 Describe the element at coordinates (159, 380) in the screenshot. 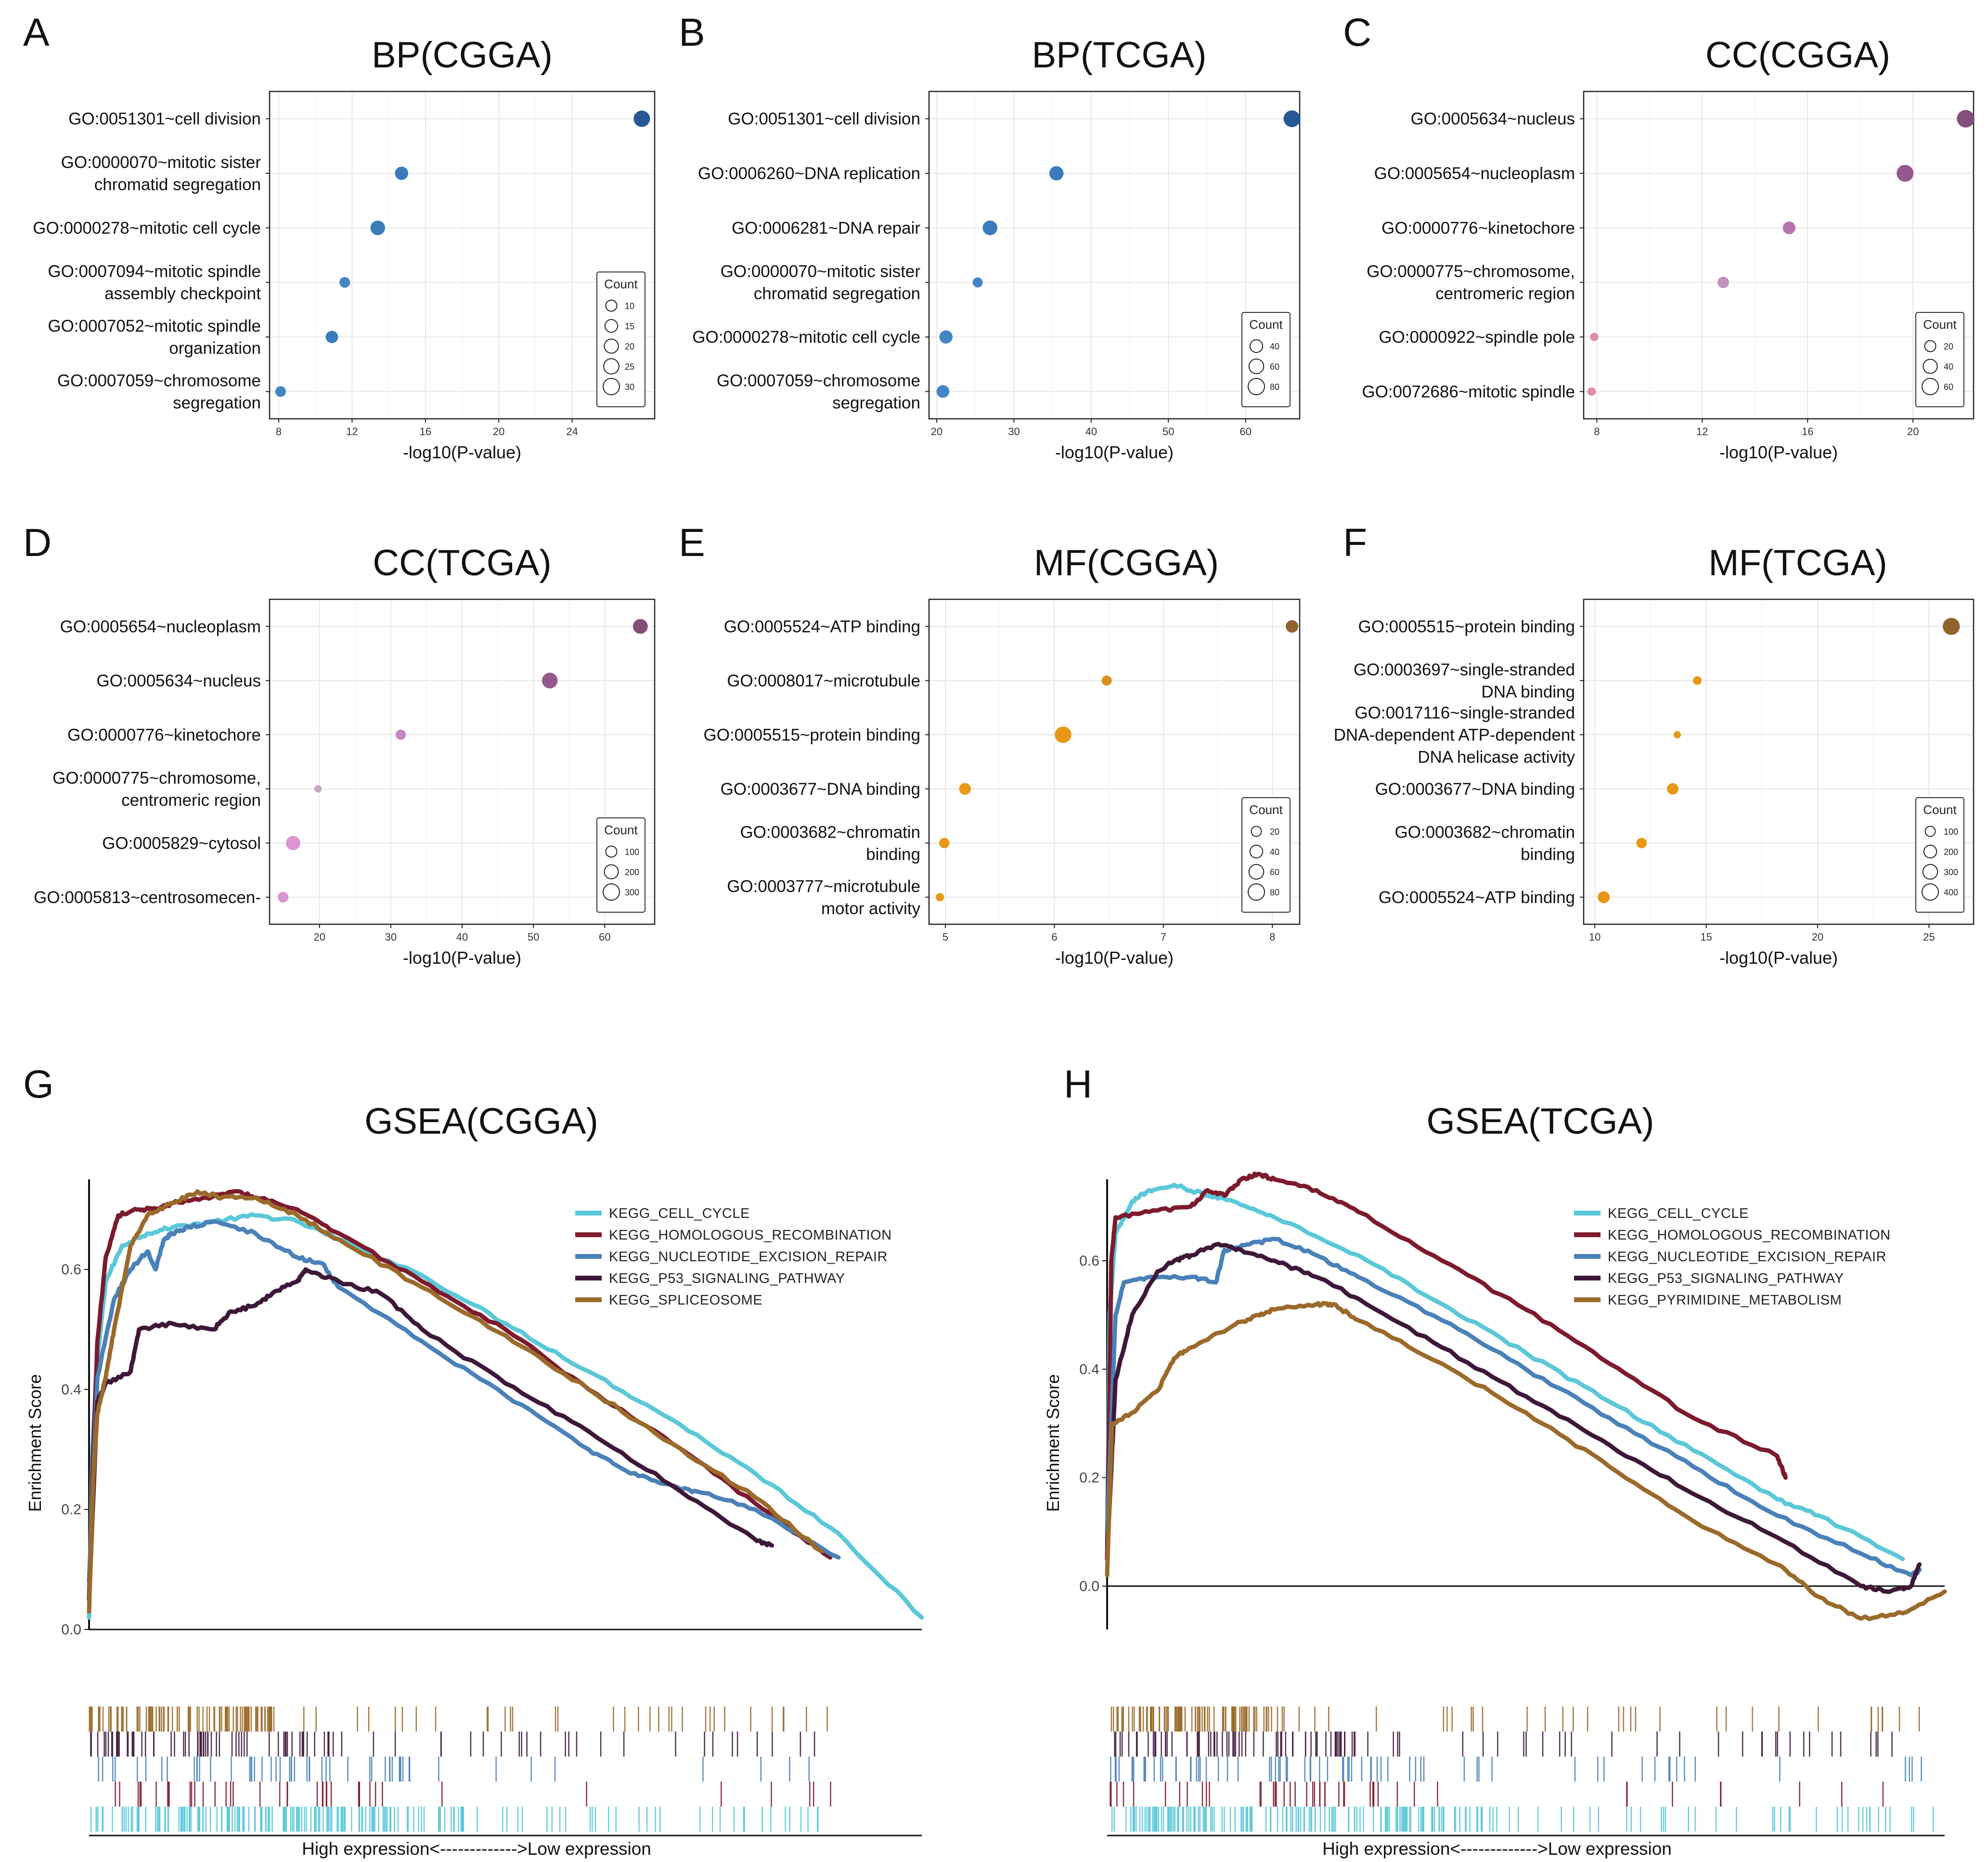

I see `category-label: GO:0007059~chromosome` at that location.